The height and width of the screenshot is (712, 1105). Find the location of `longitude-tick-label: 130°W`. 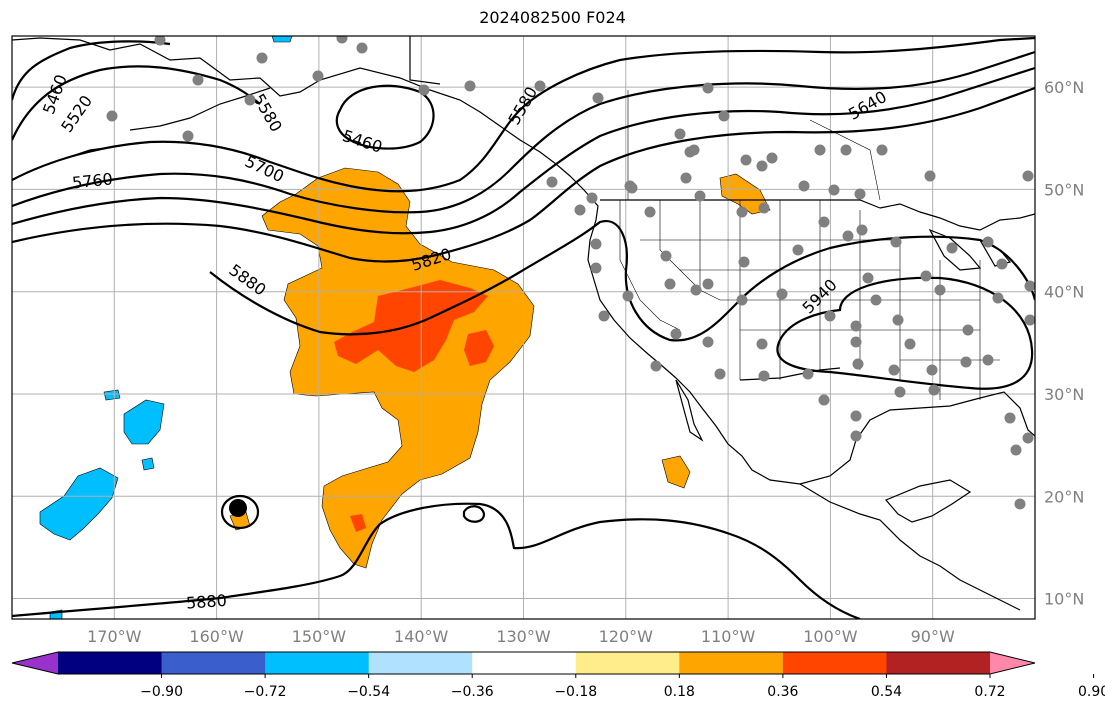

longitude-tick-label: 130°W is located at coordinates (523, 636).